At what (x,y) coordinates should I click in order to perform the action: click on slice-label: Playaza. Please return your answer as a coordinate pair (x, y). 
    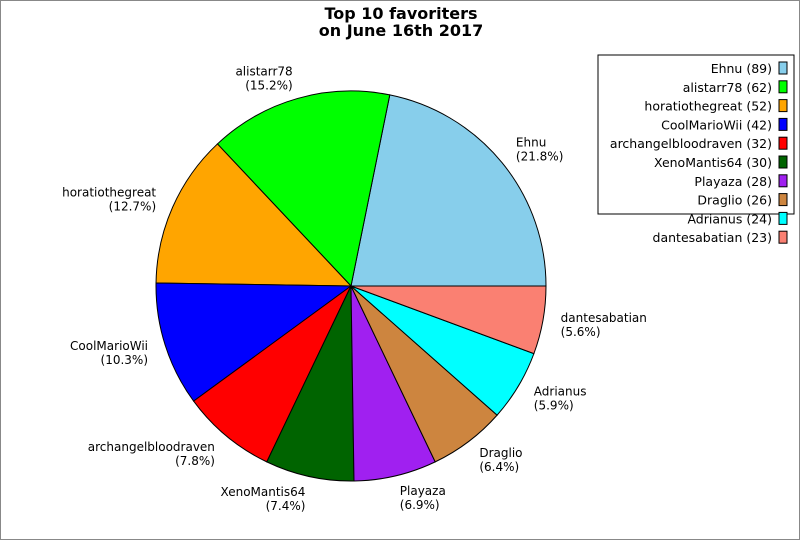
    Looking at the image, I should click on (423, 491).